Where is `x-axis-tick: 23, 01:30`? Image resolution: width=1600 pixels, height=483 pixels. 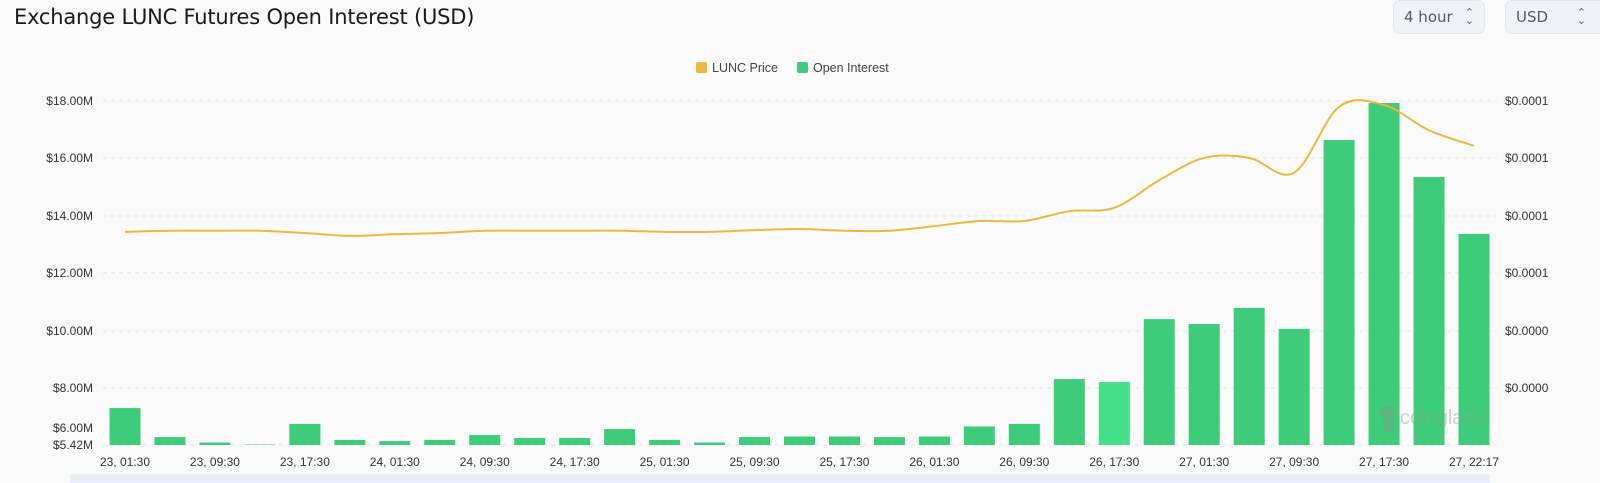 x-axis-tick: 23, 01:30 is located at coordinates (125, 462).